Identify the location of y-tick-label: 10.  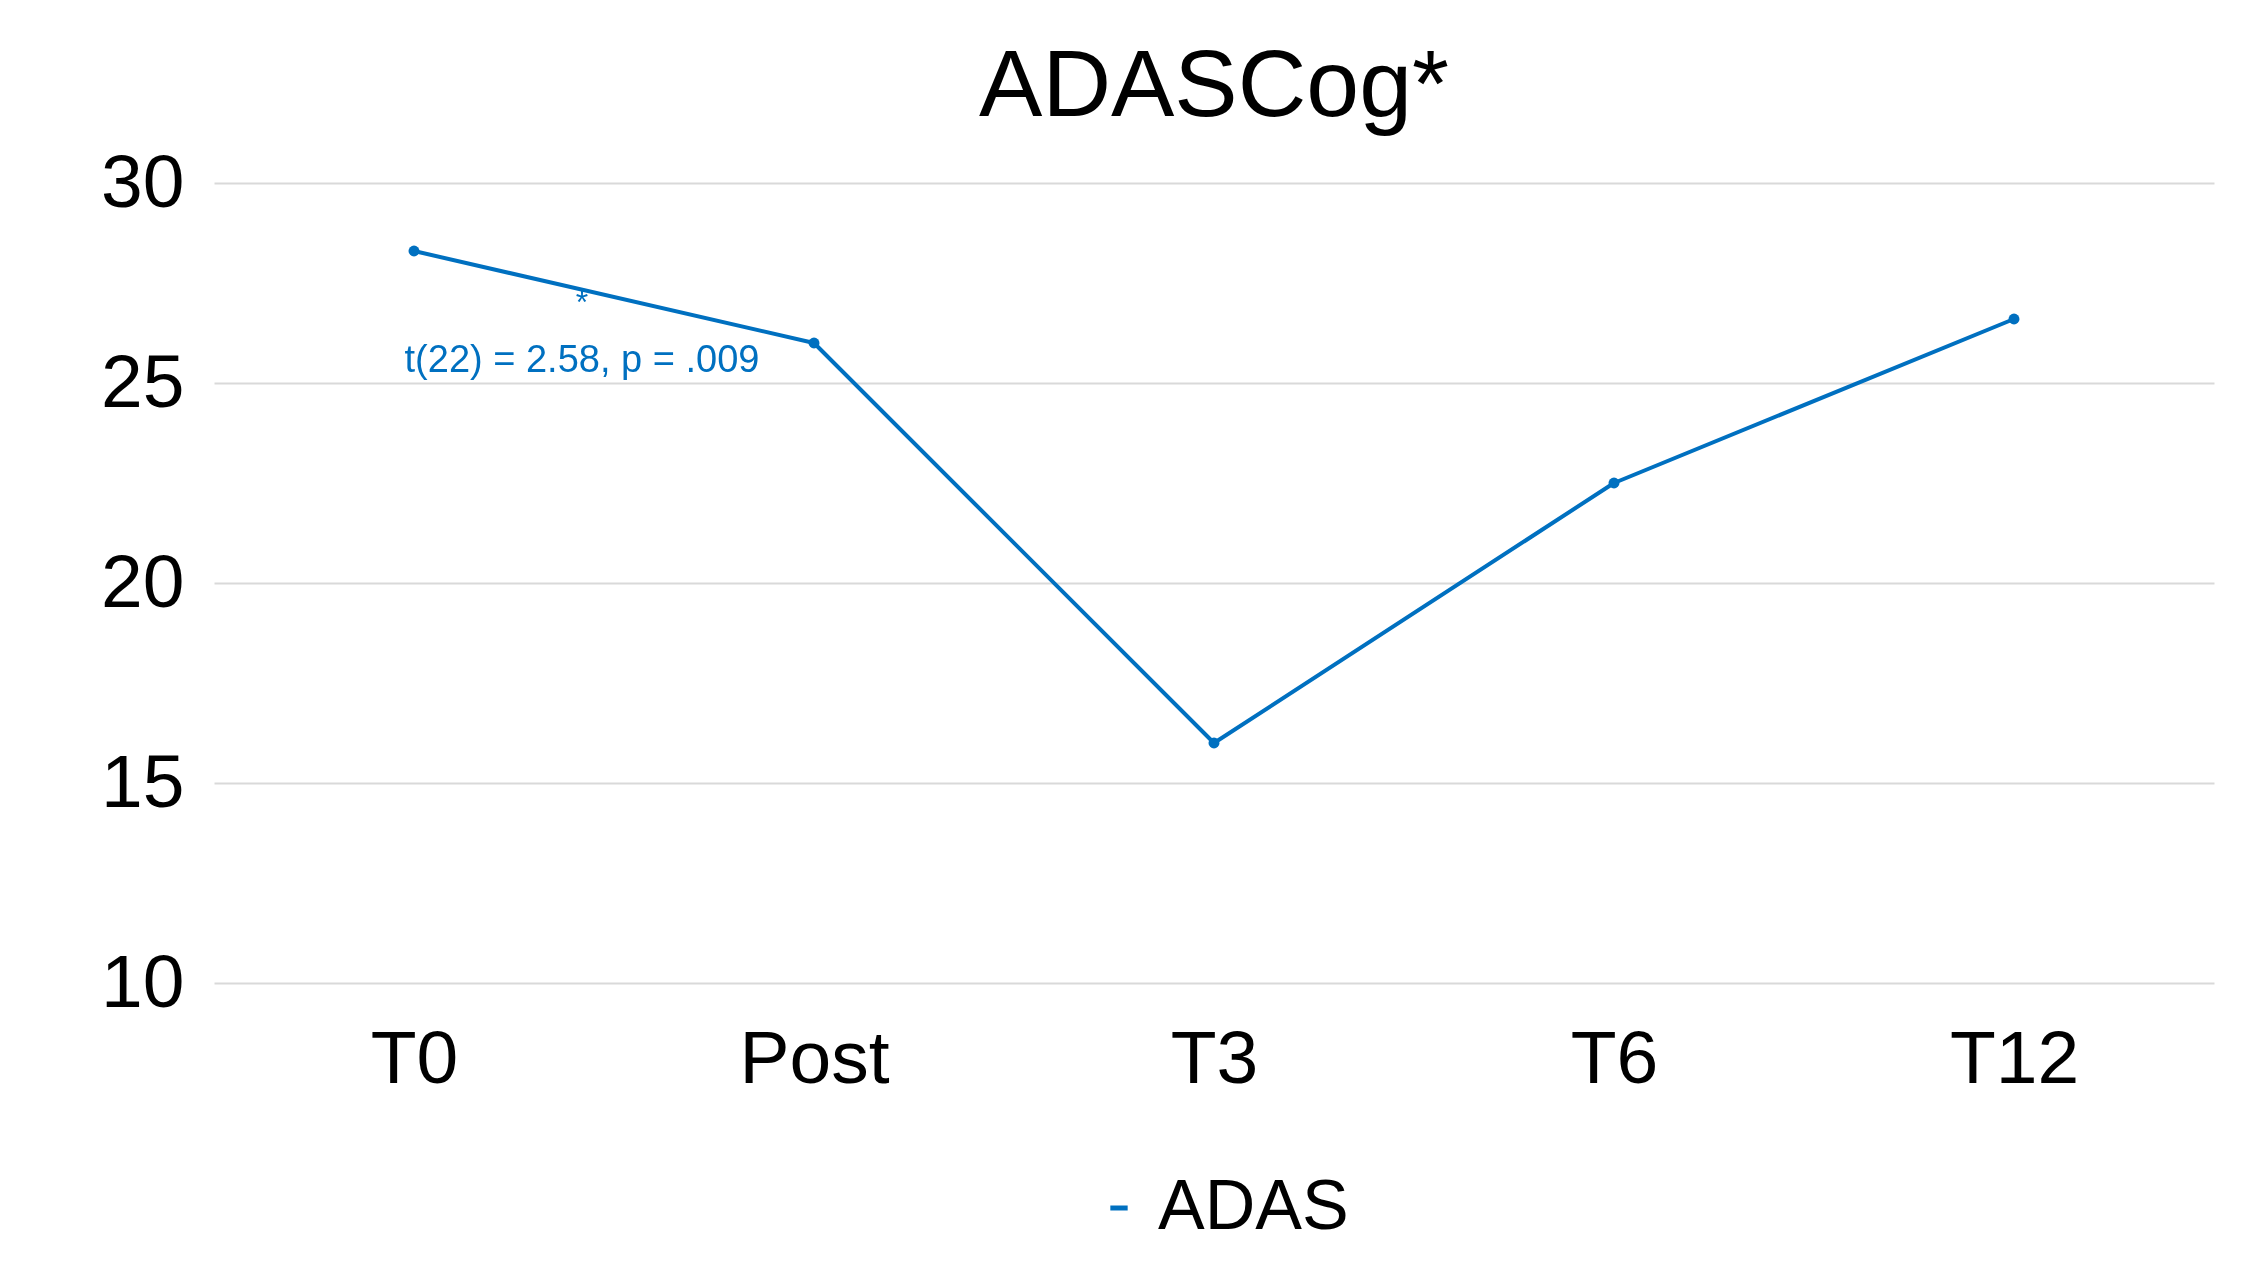
(143, 980).